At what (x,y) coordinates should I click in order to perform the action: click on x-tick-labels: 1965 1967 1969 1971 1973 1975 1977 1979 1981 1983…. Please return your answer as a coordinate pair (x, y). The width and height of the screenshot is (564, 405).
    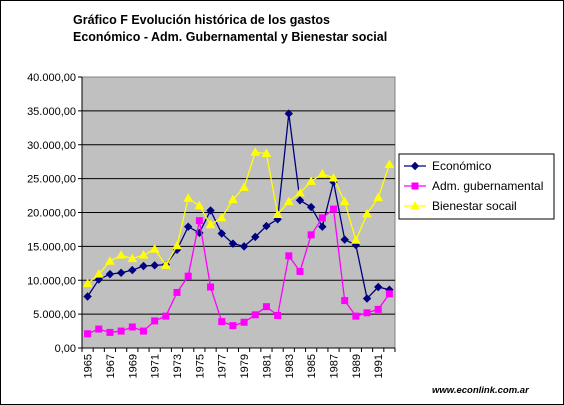
    Looking at the image, I should click on (234, 366).